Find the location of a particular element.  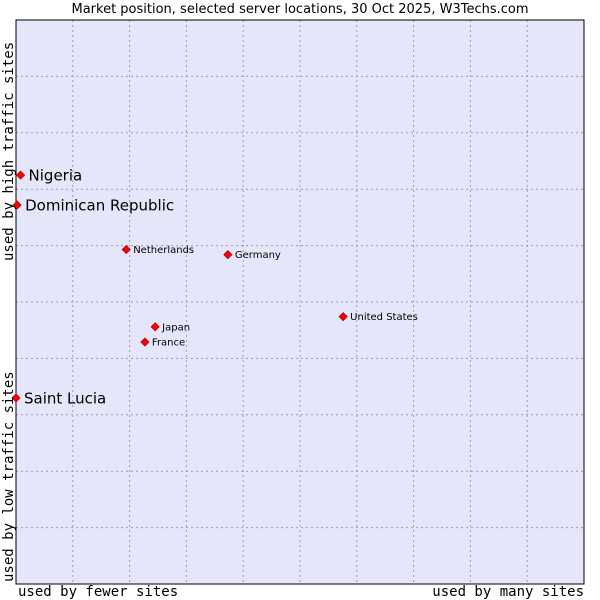

marker-japan is located at coordinates (155, 327).